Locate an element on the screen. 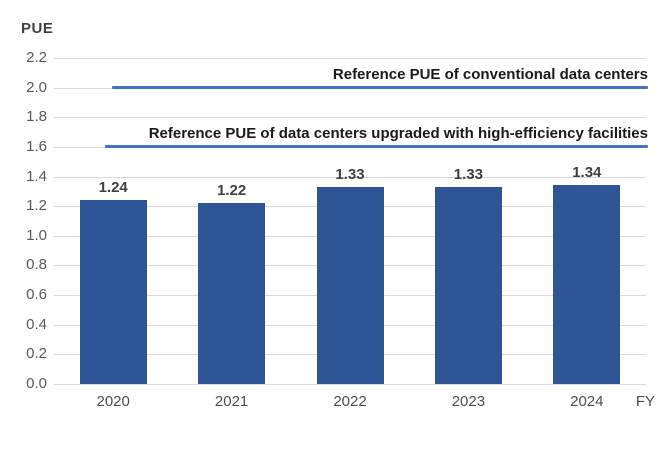 Image resolution: width=661 pixels, height=450 pixels. y-tick-label: 1.0 is located at coordinates (36, 235).